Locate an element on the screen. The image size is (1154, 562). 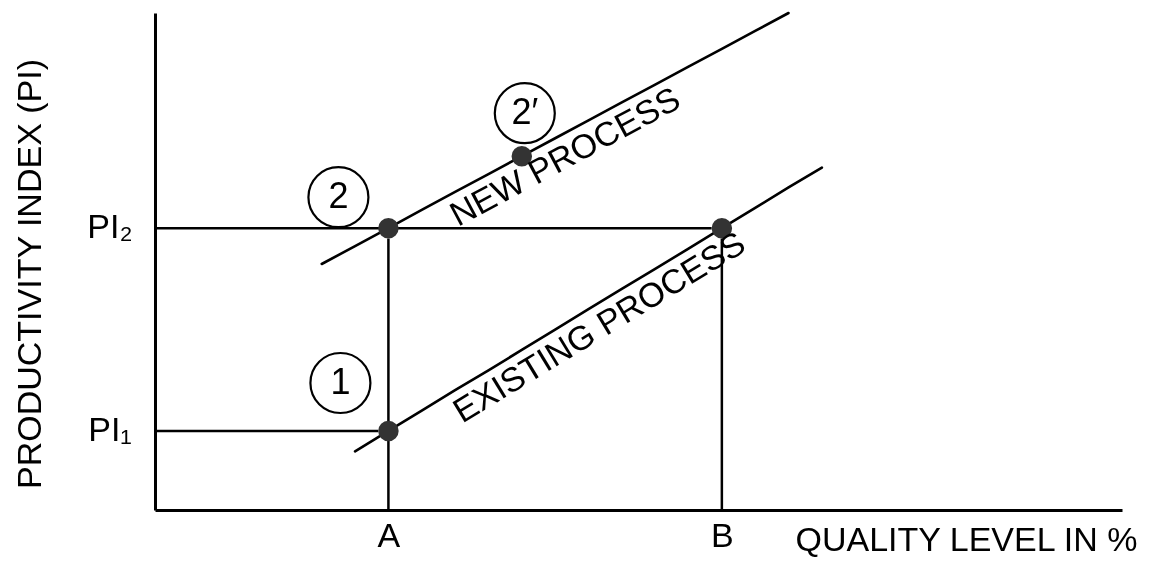
x-axis-title: QUALITY LEVEL IN % is located at coordinates (966, 538).